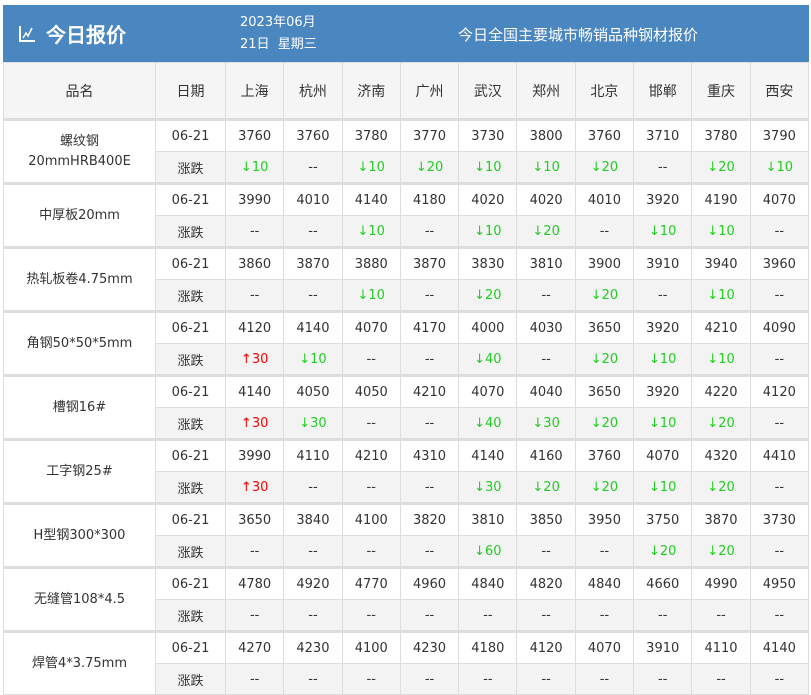 The image size is (811, 695). Describe the element at coordinates (663, 135) in the screenshot. I see `price-cell: 3710` at that location.